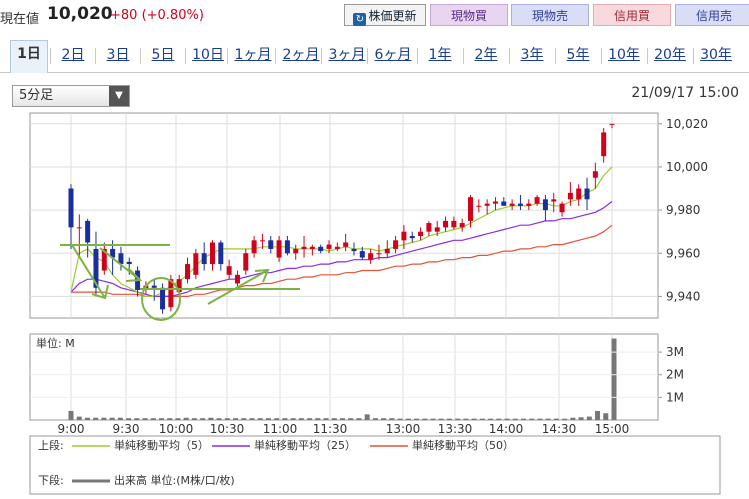 This screenshot has width=749, height=499. What do you see at coordinates (118, 55) in the screenshot?
I see `tab-2: 3日` at bounding box center [118, 55].